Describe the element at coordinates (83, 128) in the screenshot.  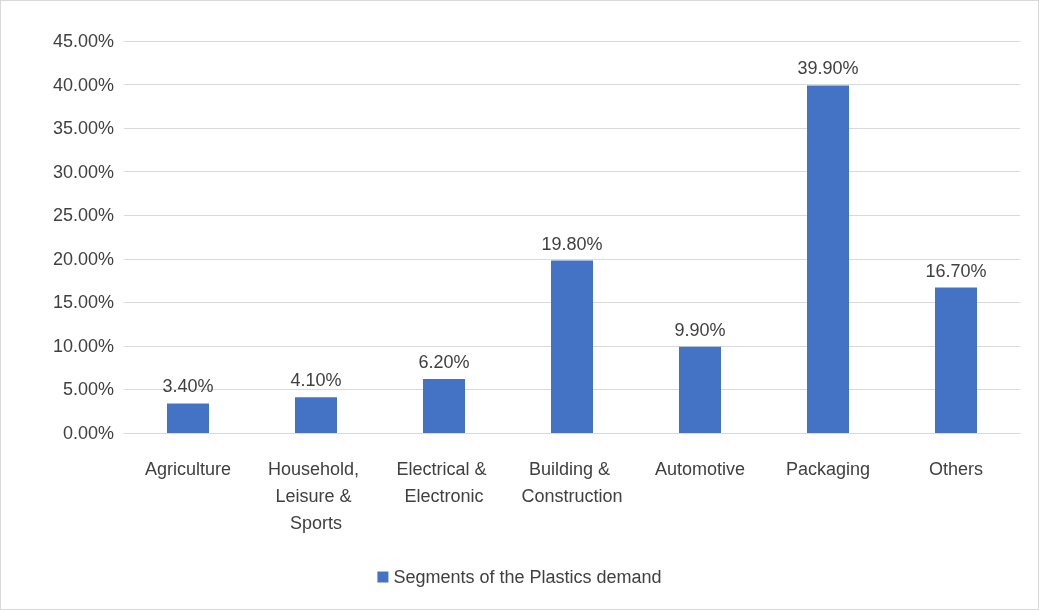
I see `y-tick-label: 35.00%` at that location.